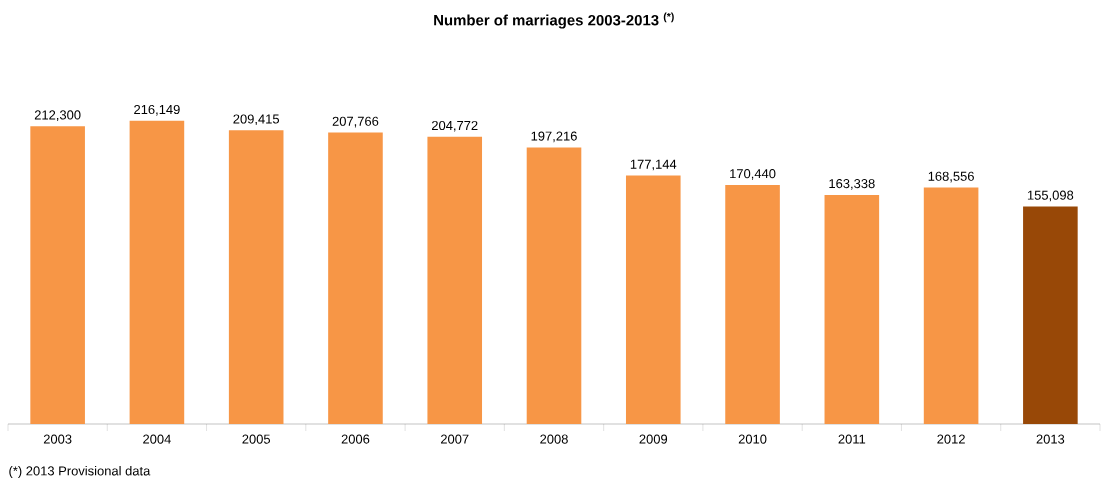 The width and height of the screenshot is (1105, 486). Describe the element at coordinates (554, 20) in the screenshot. I see `chart-title: Number of marriages 2003-2013 $^{(*)}$` at that location.